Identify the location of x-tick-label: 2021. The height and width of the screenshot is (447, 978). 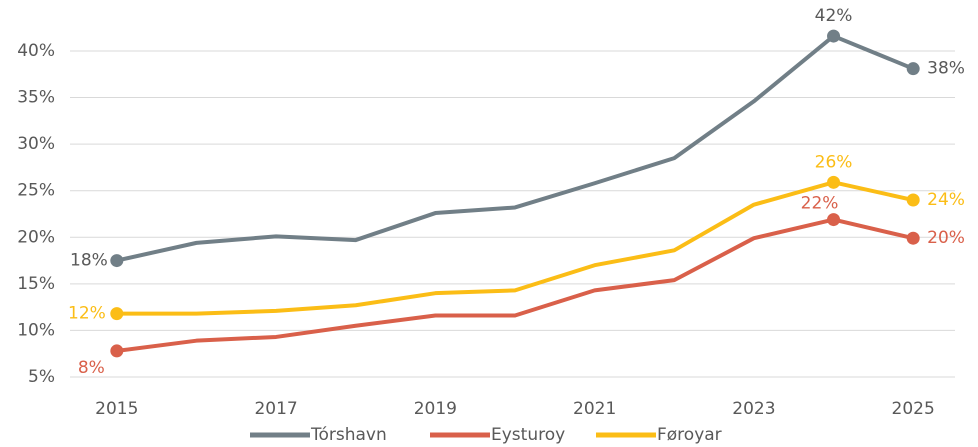
(594, 409).